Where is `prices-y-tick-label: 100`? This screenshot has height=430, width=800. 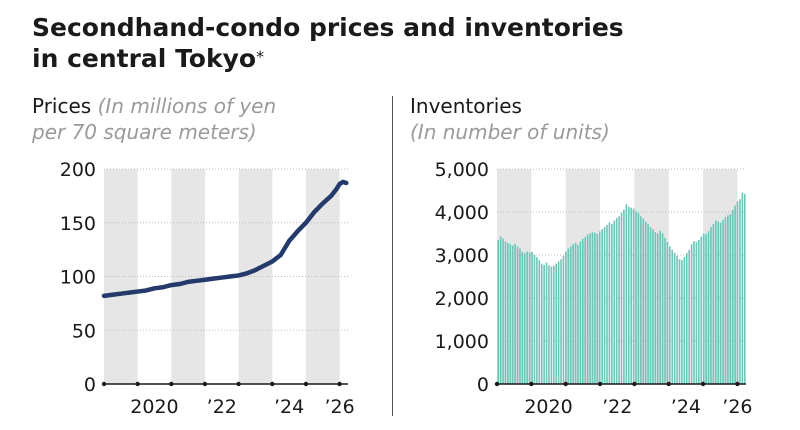 prices-y-tick-label: 100 is located at coordinates (78, 278).